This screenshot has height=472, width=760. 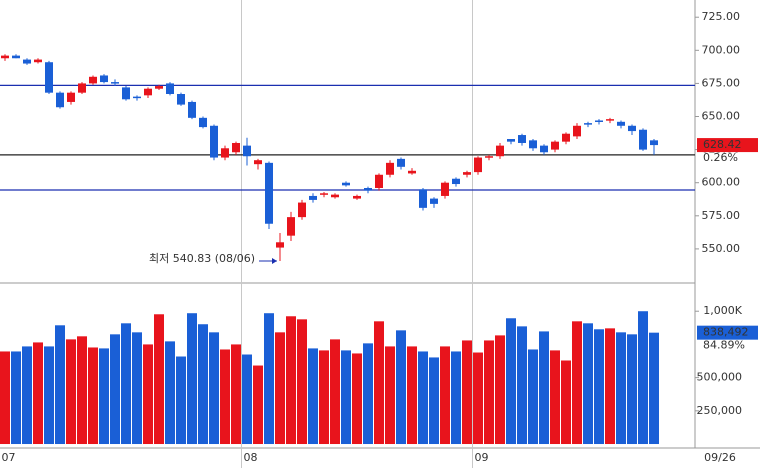 I want to click on change-label: 0.26%, so click(x=720, y=157).